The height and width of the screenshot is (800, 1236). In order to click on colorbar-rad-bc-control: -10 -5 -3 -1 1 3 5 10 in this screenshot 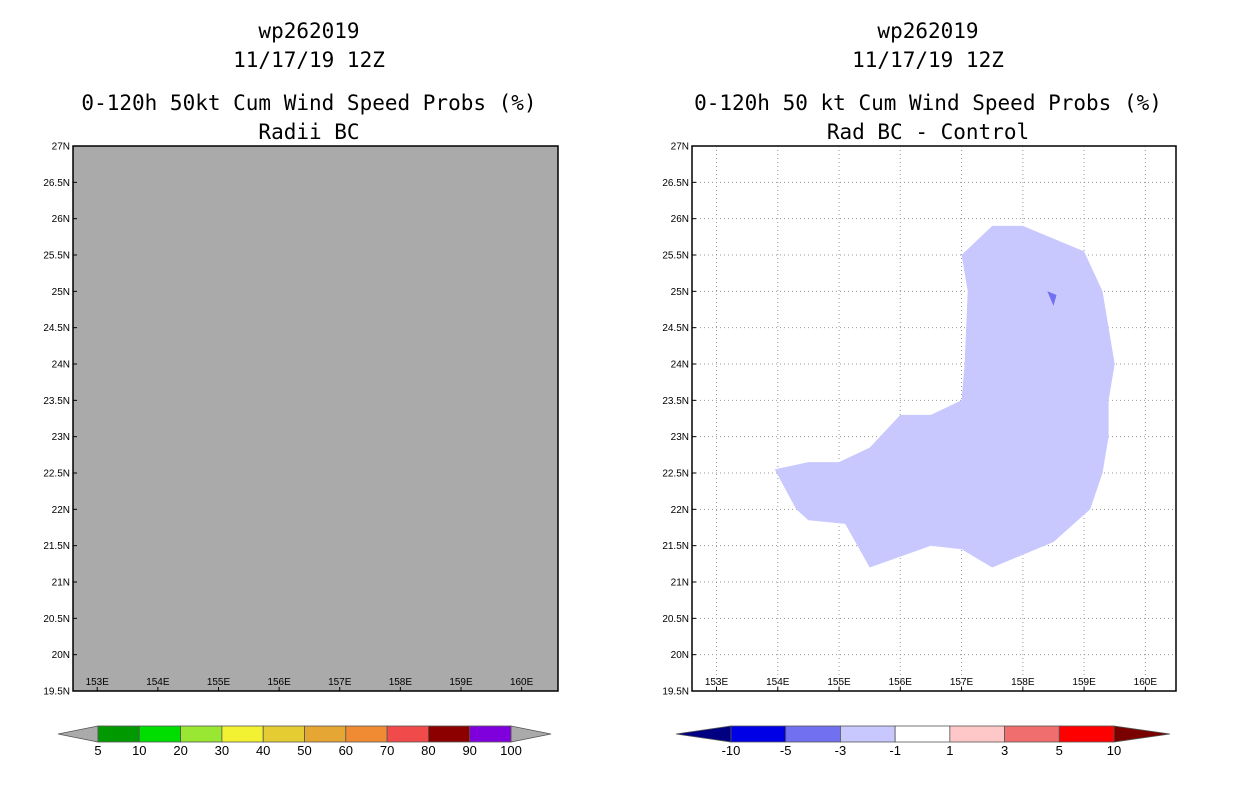, I will do `click(923, 741)`.